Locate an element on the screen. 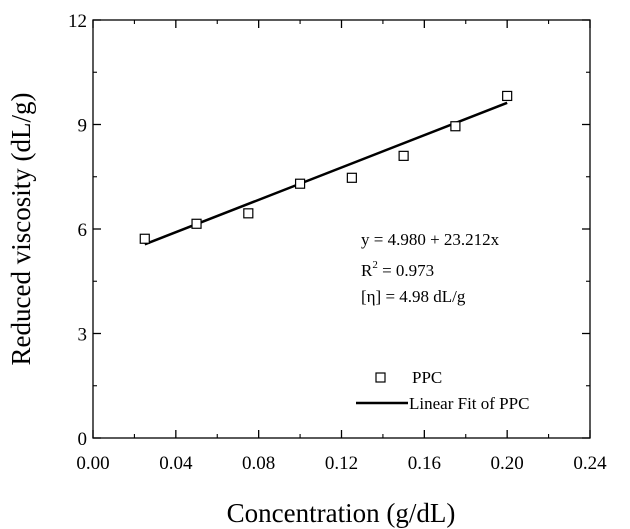  x-tick-label: 0.04 is located at coordinates (176, 463).